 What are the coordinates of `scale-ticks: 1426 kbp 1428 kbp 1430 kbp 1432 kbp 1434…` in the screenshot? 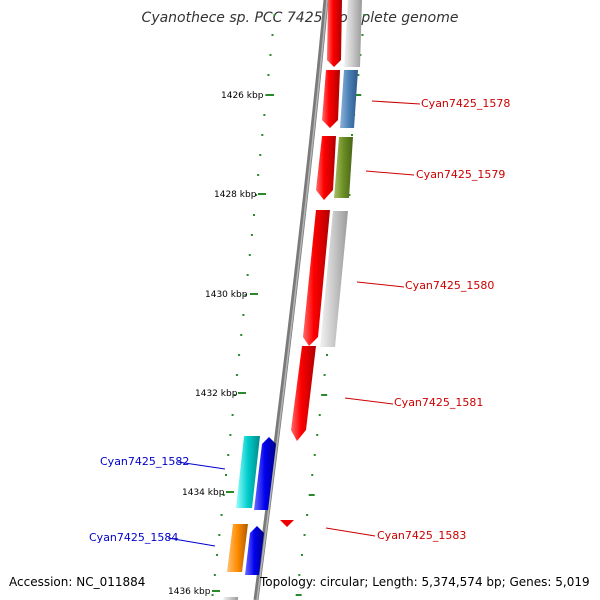 It's located at (221, 344).